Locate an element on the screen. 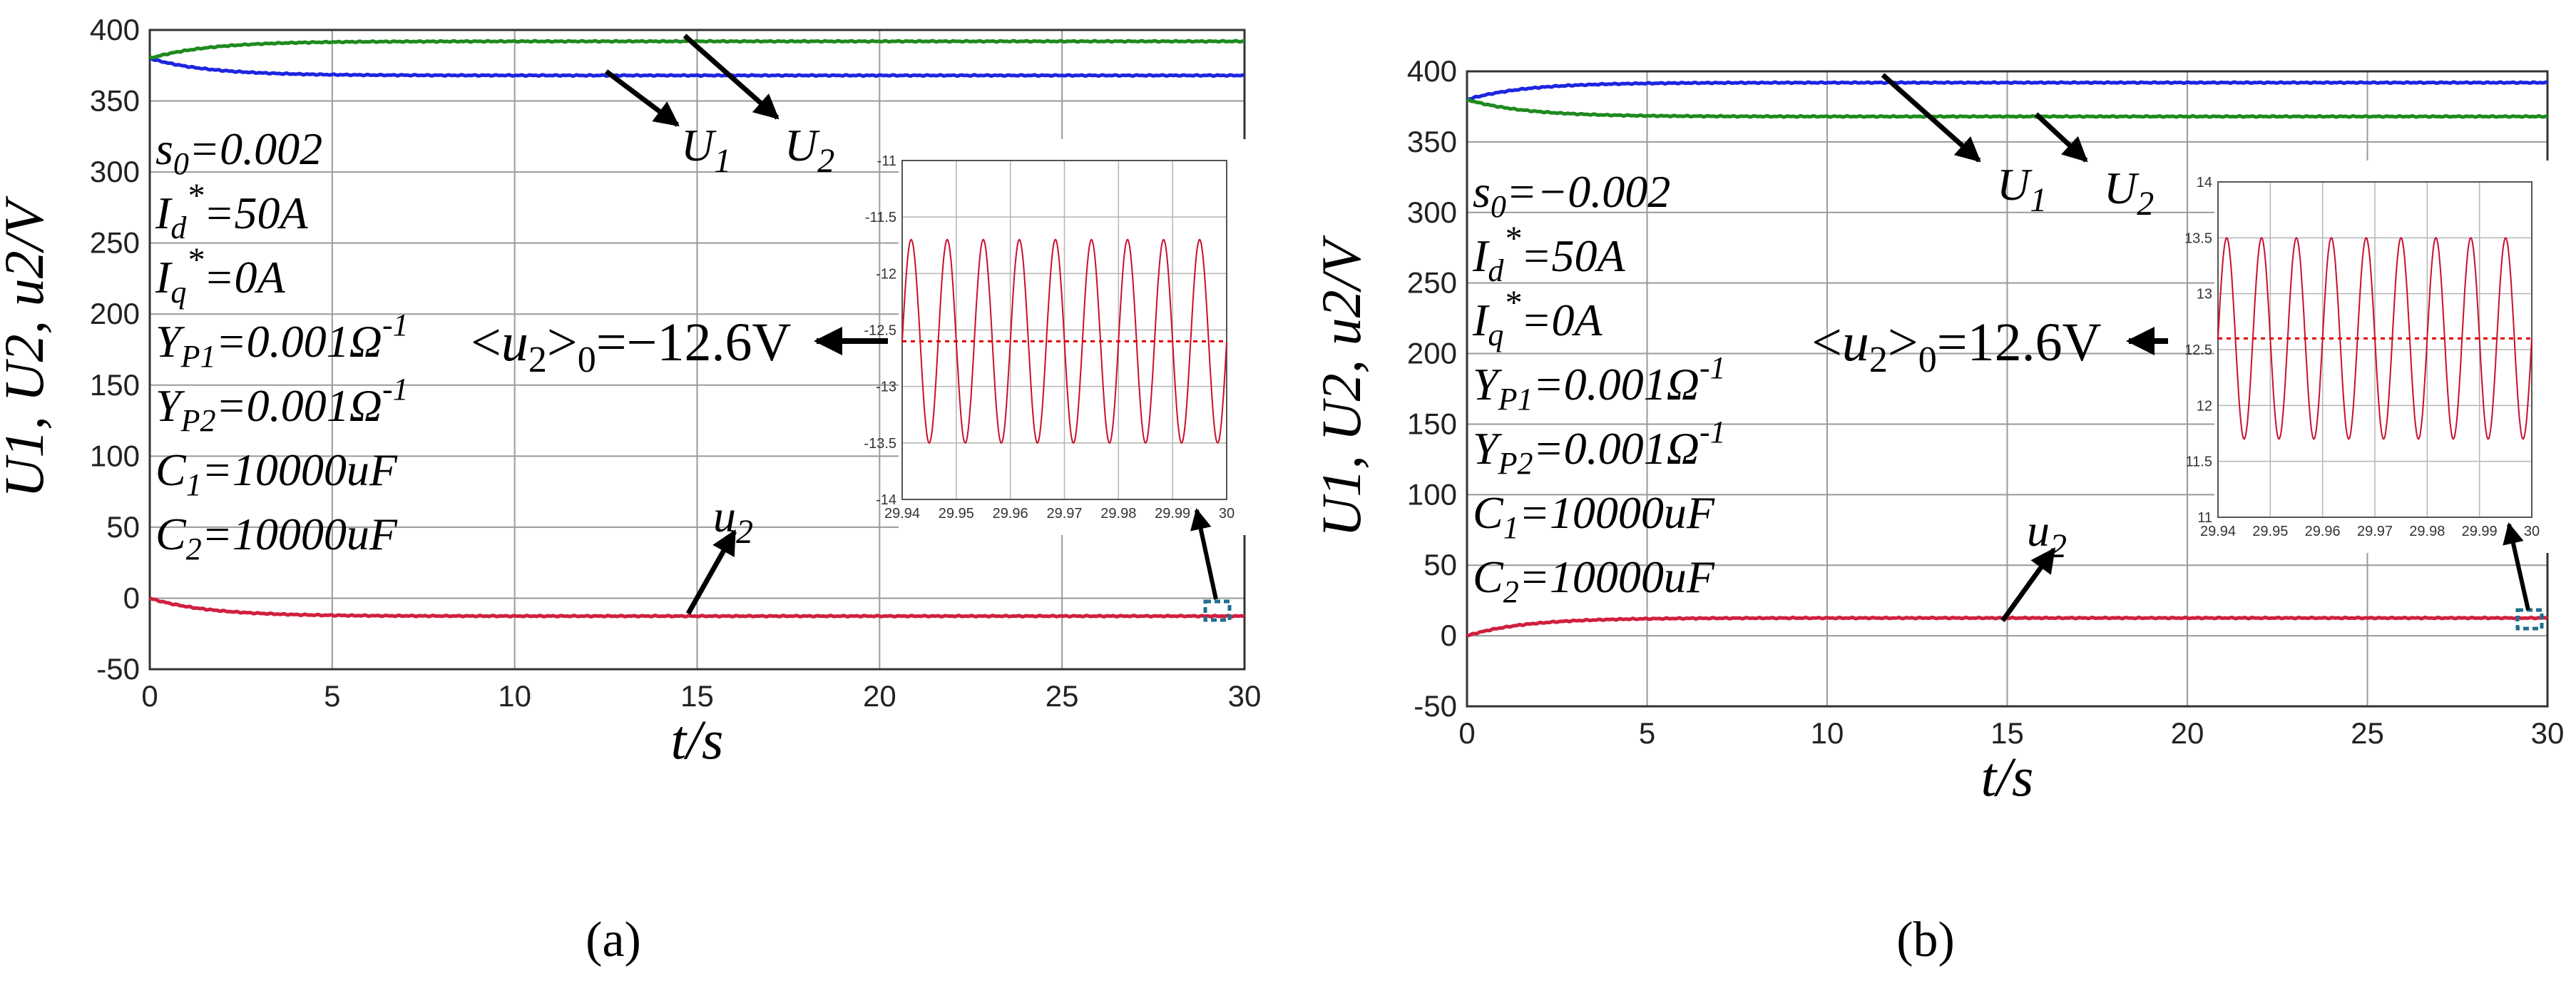 This screenshot has width=2576, height=986. series-line-u2 is located at coordinates (697, 607).